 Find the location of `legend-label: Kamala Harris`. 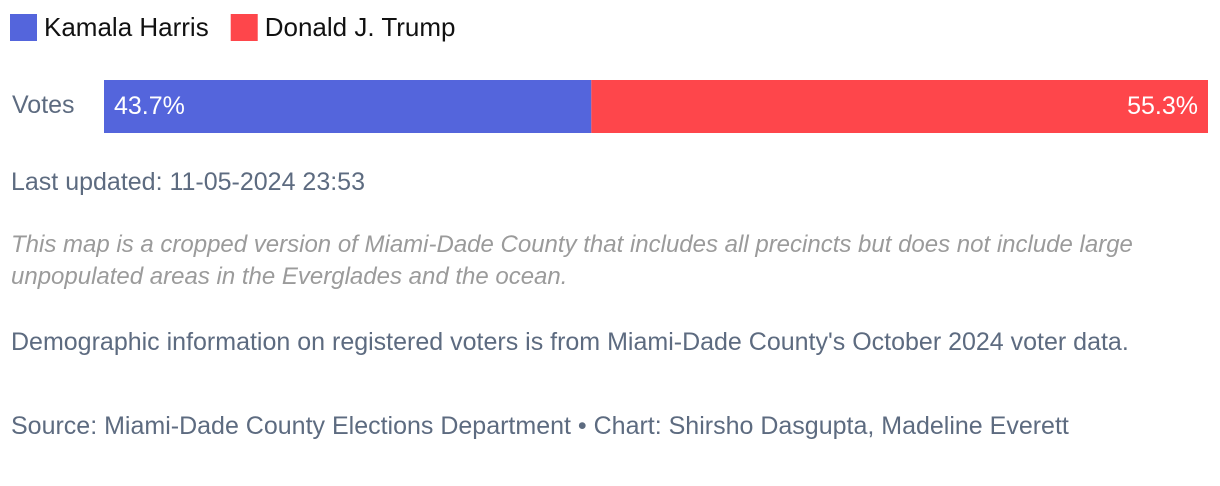

legend-label: Kamala Harris is located at coordinates (126, 27).